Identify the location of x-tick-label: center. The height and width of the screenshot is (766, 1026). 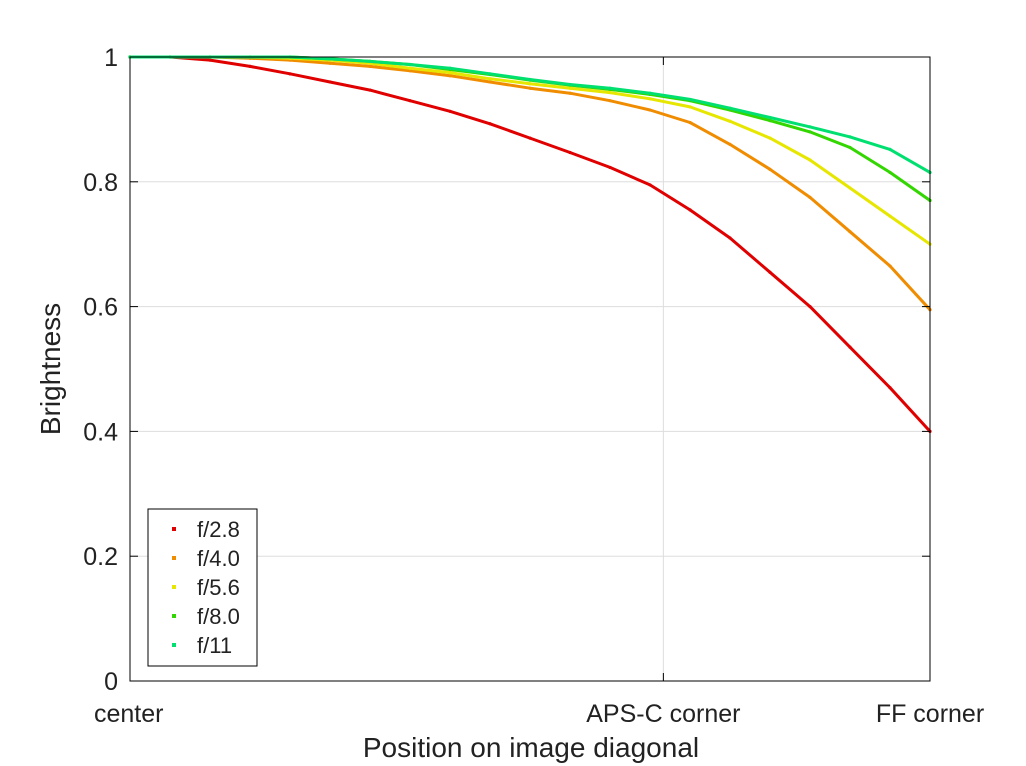
(128, 714).